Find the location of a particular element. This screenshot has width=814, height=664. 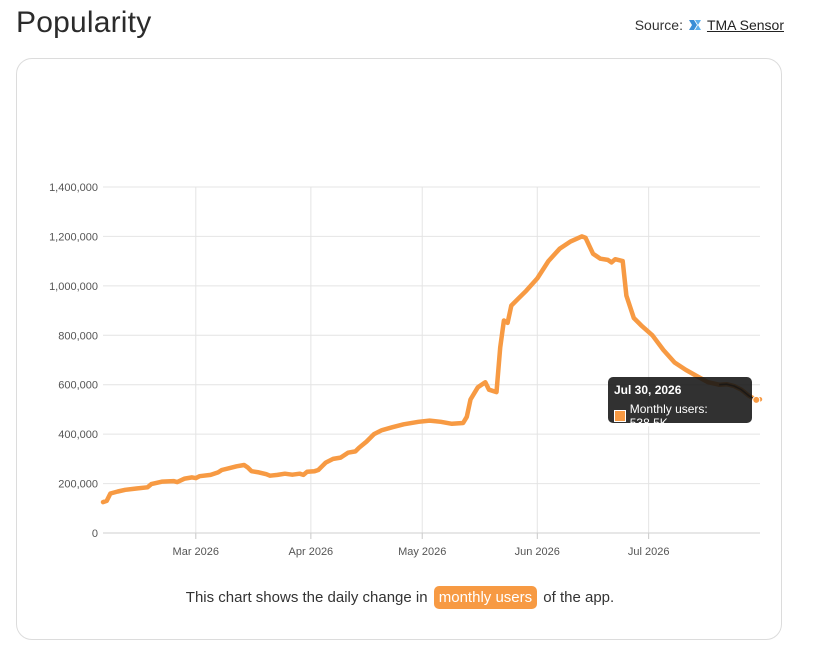

x-tick-label: Jun 2026 is located at coordinates (537, 552).